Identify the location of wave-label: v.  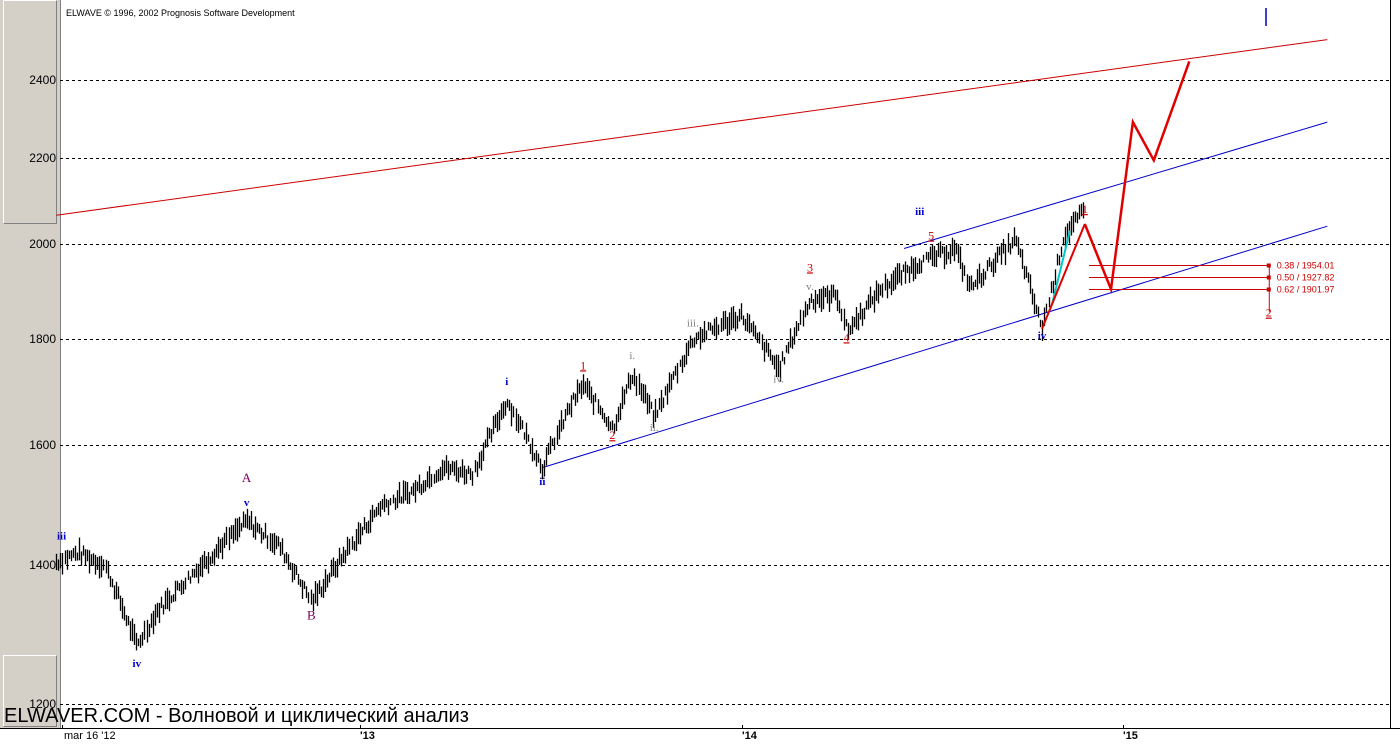
(247, 503).